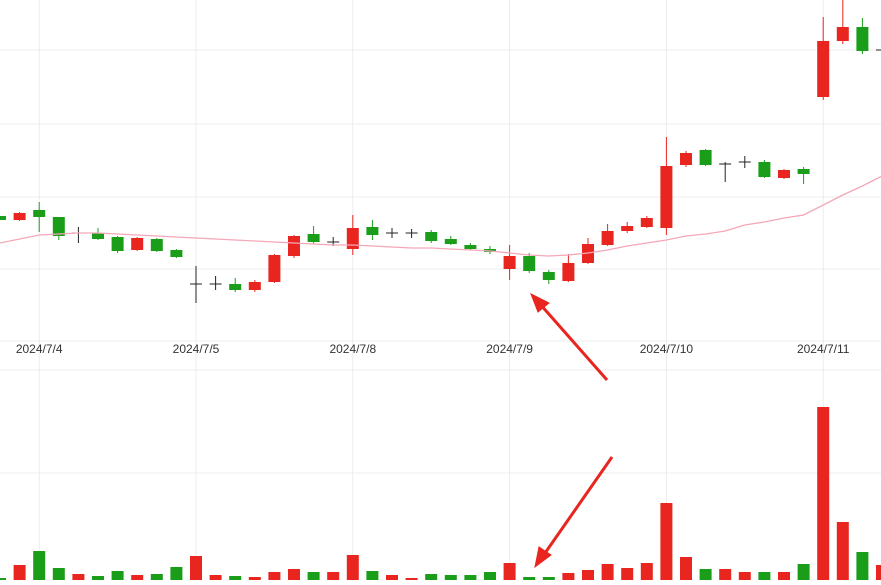 This screenshot has height=585, width=881. I want to click on x-tick-label: 2024/7/10, so click(667, 349).